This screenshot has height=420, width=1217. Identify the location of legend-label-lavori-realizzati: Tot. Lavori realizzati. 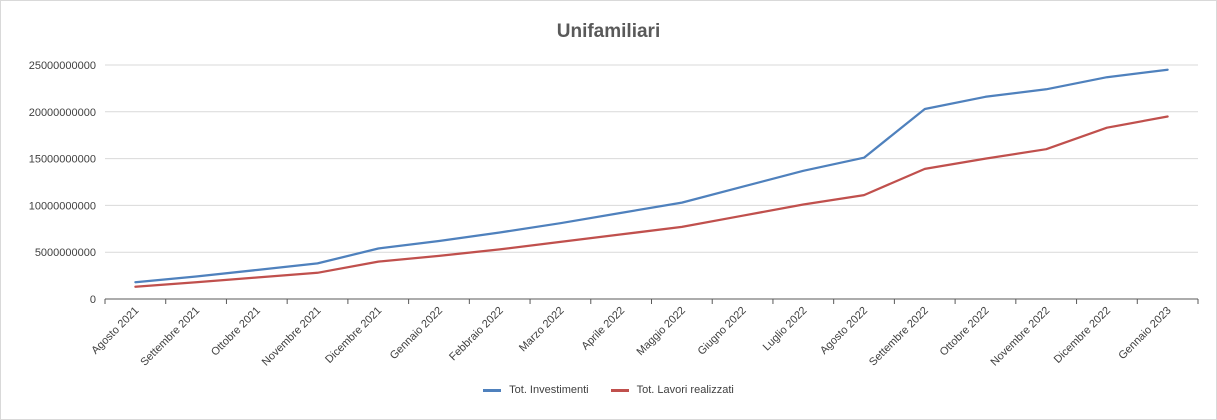
(685, 390).